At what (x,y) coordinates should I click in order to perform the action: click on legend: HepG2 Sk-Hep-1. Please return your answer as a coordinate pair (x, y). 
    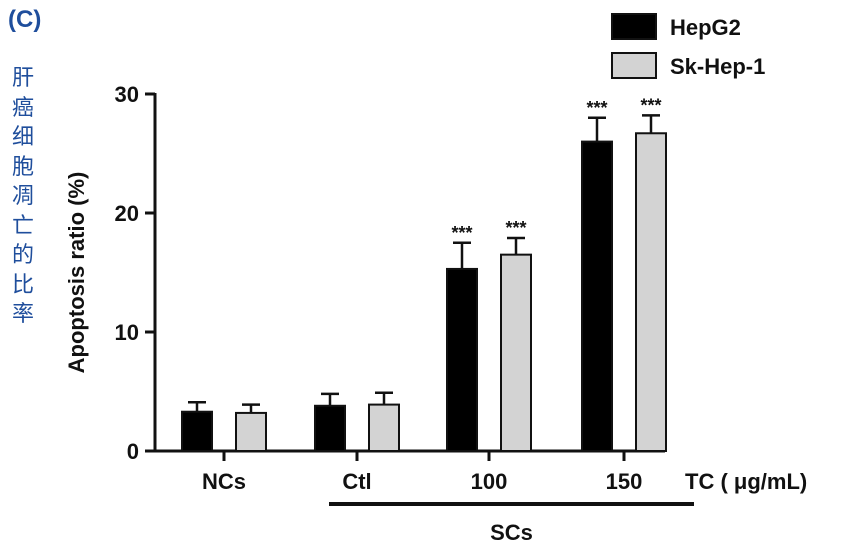
    Looking at the image, I should click on (688, 46).